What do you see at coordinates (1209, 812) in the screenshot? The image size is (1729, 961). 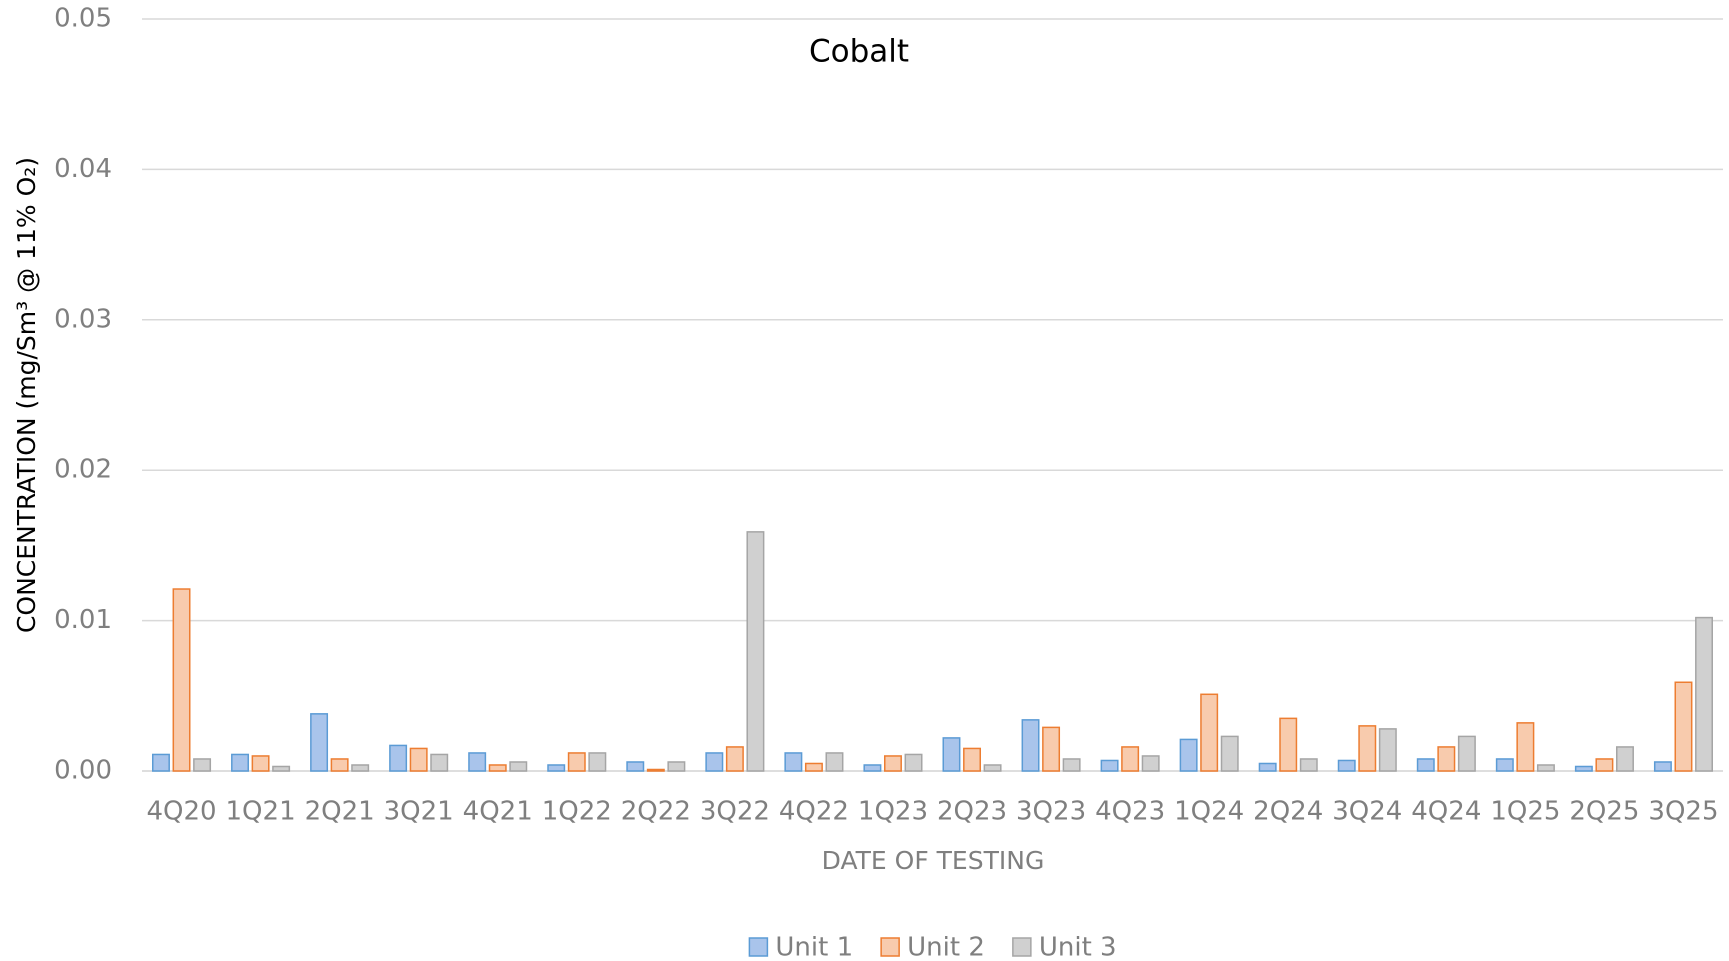 I see `x-tick-label: 1Q24` at bounding box center [1209, 812].